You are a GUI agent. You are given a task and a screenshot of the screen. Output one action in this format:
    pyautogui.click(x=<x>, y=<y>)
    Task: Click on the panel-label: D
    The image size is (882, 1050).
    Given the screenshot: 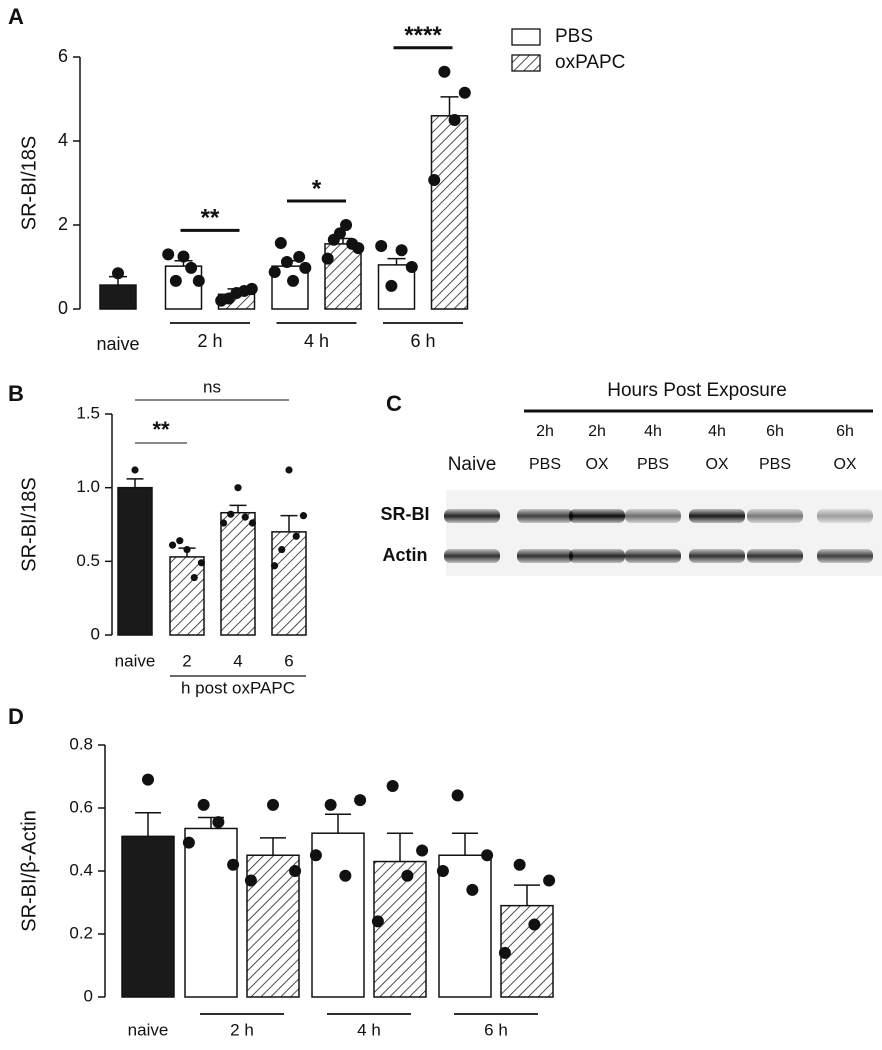 What is the action you would take?
    pyautogui.click(x=16, y=716)
    